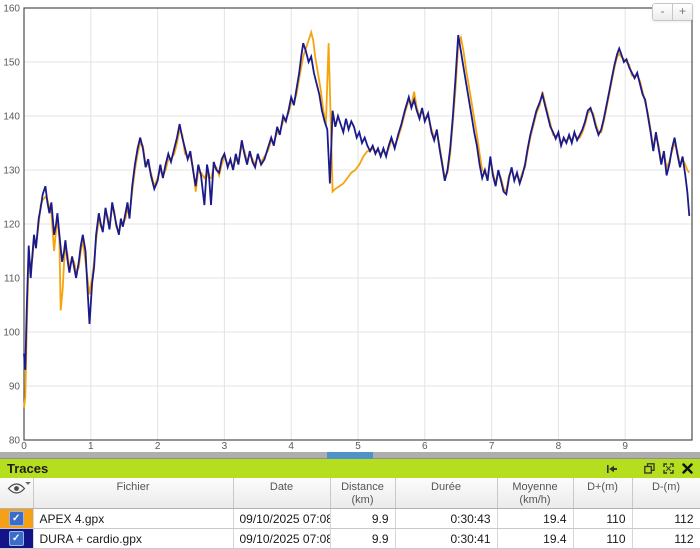 The width and height of the screenshot is (700, 549). I want to click on column-header-d-m-: D-(m), so click(666, 493).